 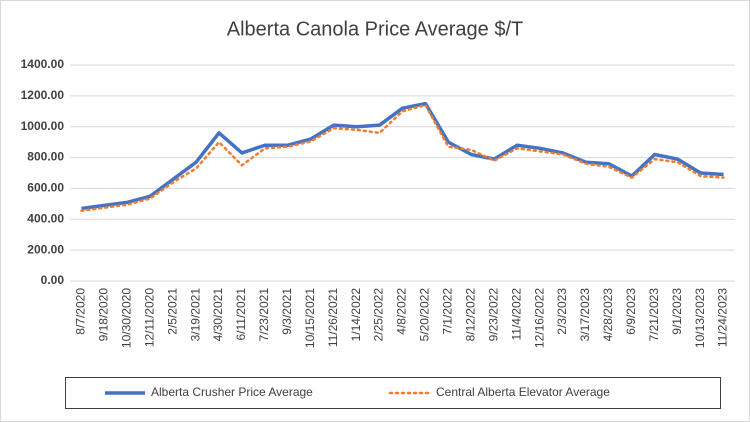 What do you see at coordinates (375, 29) in the screenshot?
I see `chart-title: Alberta Canola Price Average $/T` at bounding box center [375, 29].